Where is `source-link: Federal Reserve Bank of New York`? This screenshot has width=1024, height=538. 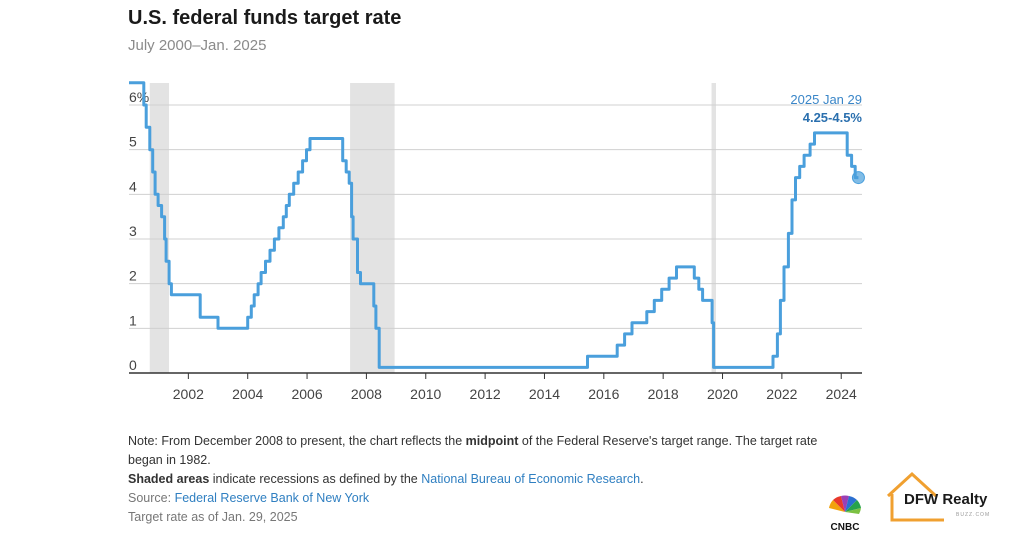
source-link: Federal Reserve Bank of New York is located at coordinates (272, 498).